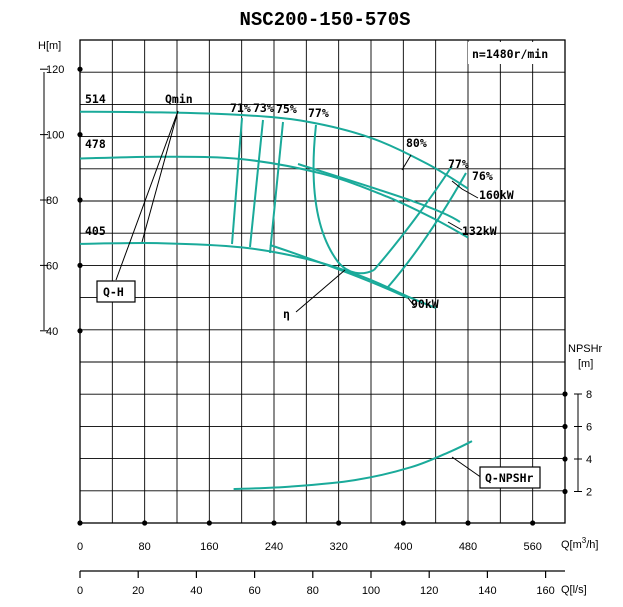 The image size is (623, 607). I want to click on flow-m3h-tick-label: 480, so click(468, 547).